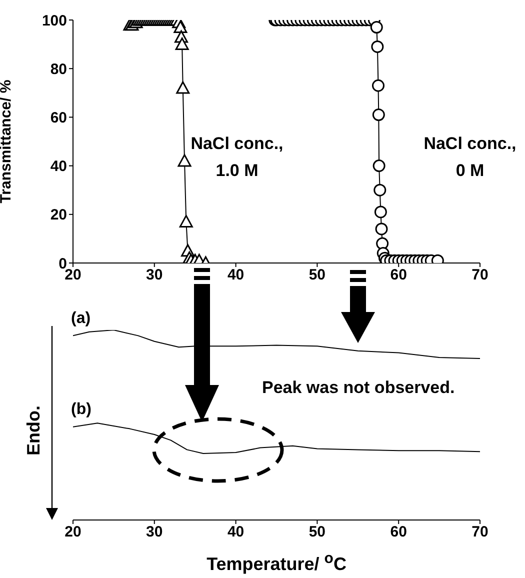  I want to click on y-axis-title: Endo., so click(34, 430).